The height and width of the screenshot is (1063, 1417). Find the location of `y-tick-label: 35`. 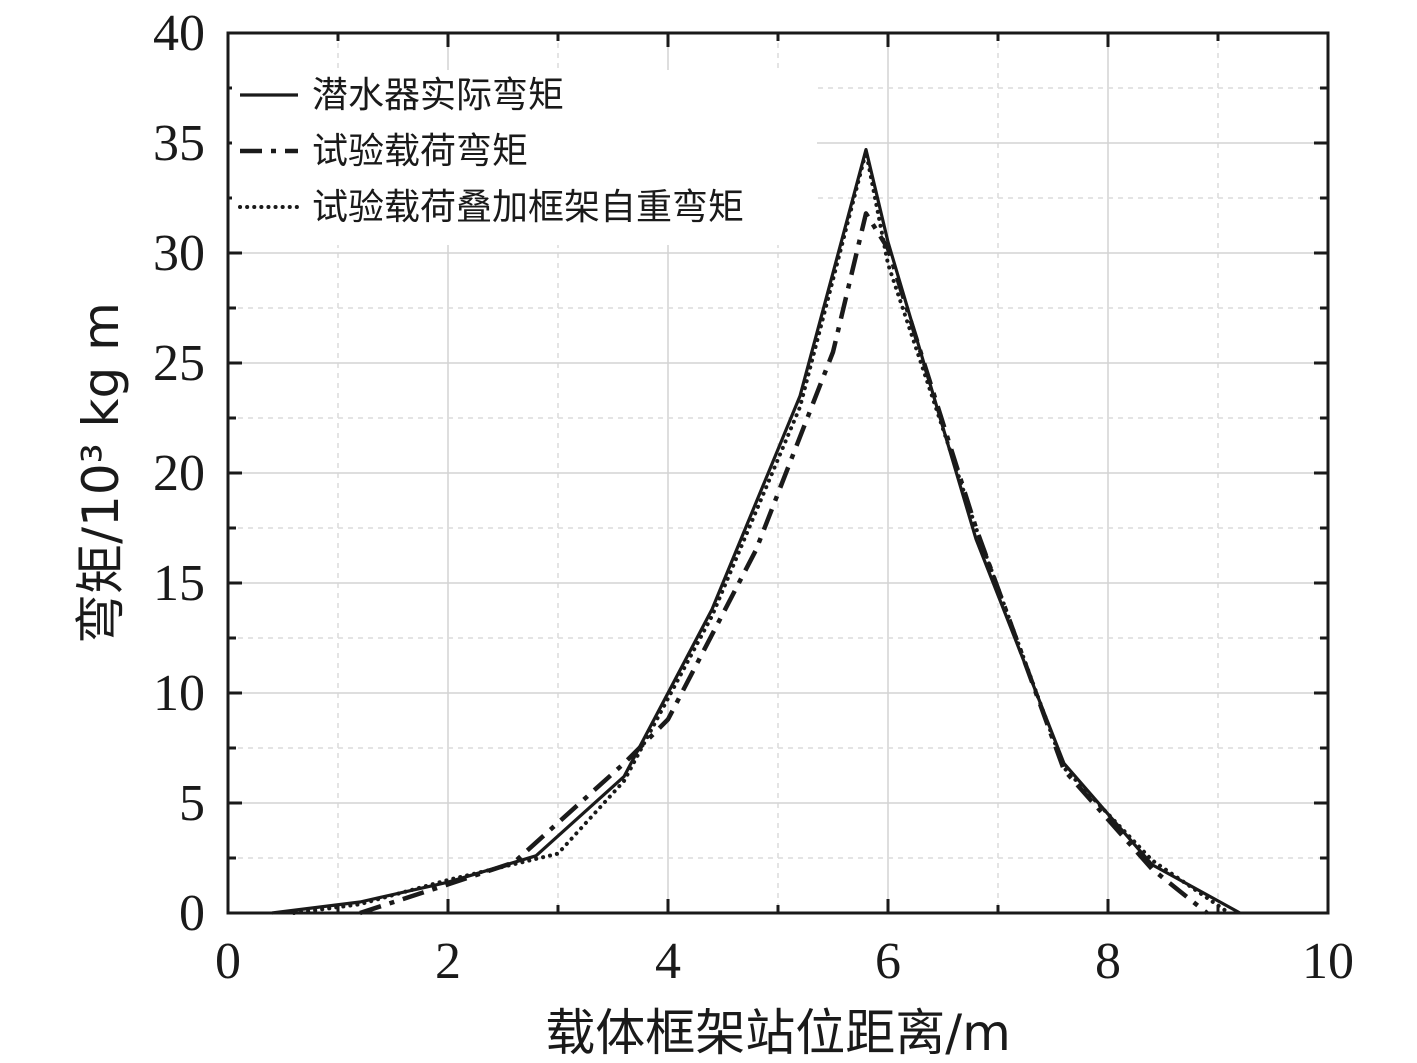

y-tick-label: 35 is located at coordinates (179, 143).